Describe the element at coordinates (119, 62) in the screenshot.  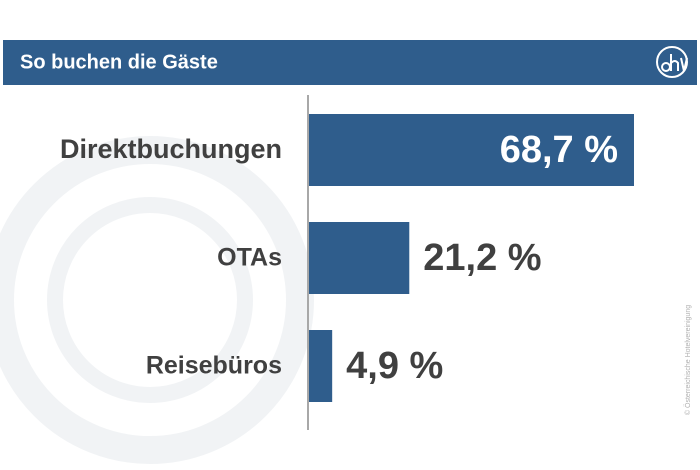
I see `chart-title: So buchen die Gäste` at that location.